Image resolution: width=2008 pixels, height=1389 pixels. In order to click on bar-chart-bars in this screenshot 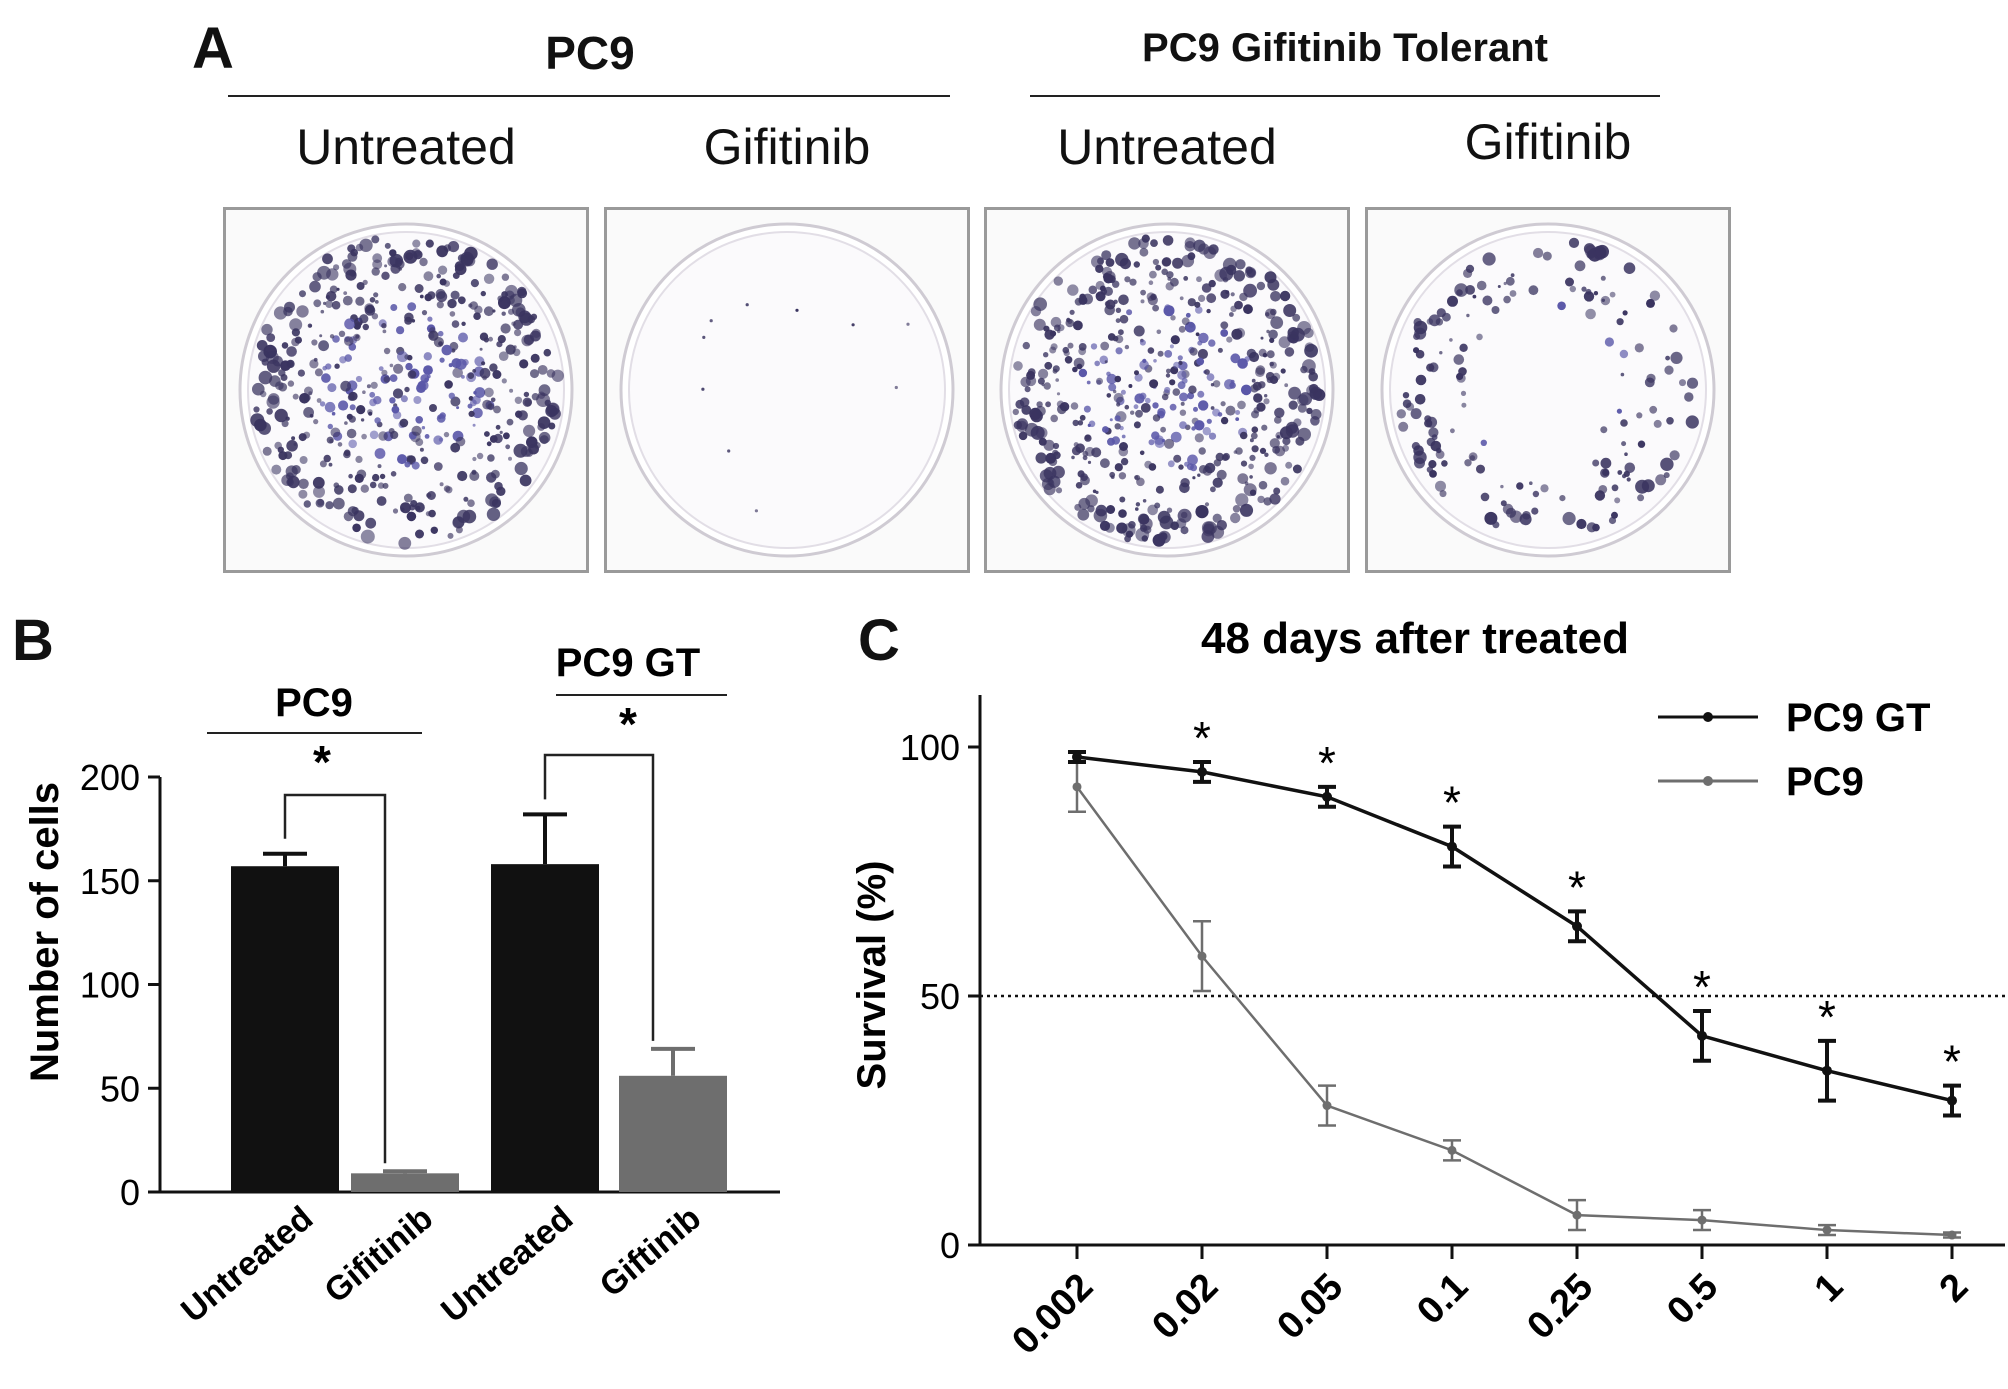, I will do `click(479, 1028)`.